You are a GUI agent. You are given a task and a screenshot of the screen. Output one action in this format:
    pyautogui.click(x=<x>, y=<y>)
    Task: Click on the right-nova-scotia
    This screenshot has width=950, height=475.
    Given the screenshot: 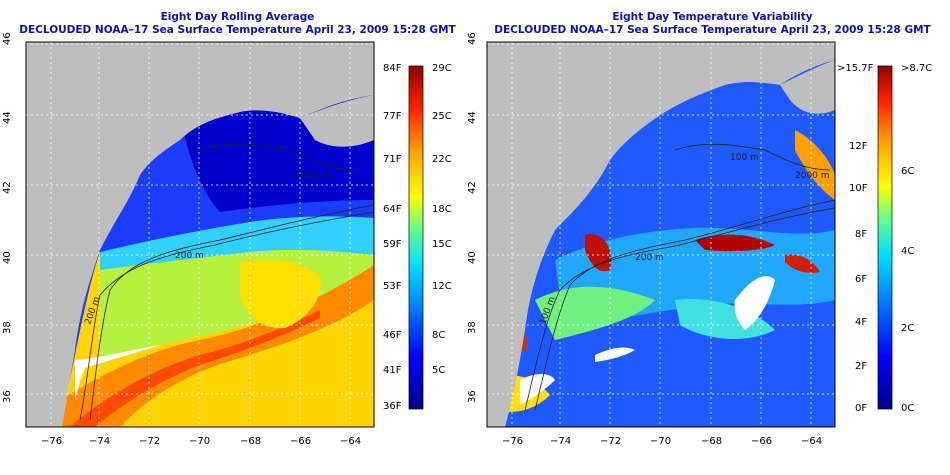 What is the action you would take?
    pyautogui.click(x=807, y=87)
    